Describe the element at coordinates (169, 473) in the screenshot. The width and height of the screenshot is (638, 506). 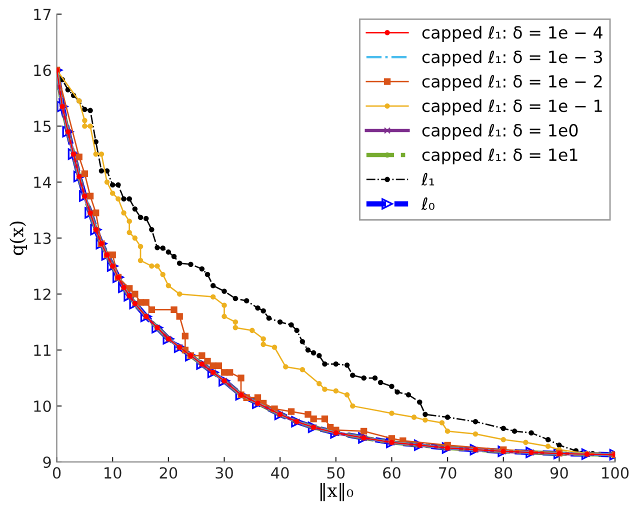
I see `x-tick-label: 20` at that location.